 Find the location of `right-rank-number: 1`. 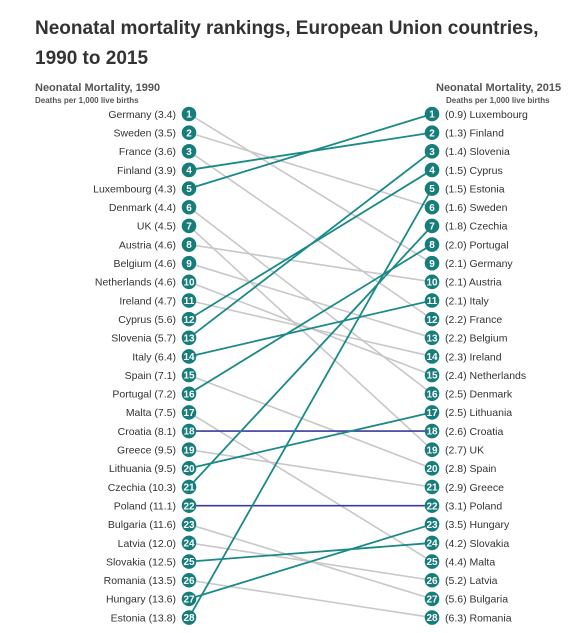

right-rank-number: 1 is located at coordinates (432, 115).